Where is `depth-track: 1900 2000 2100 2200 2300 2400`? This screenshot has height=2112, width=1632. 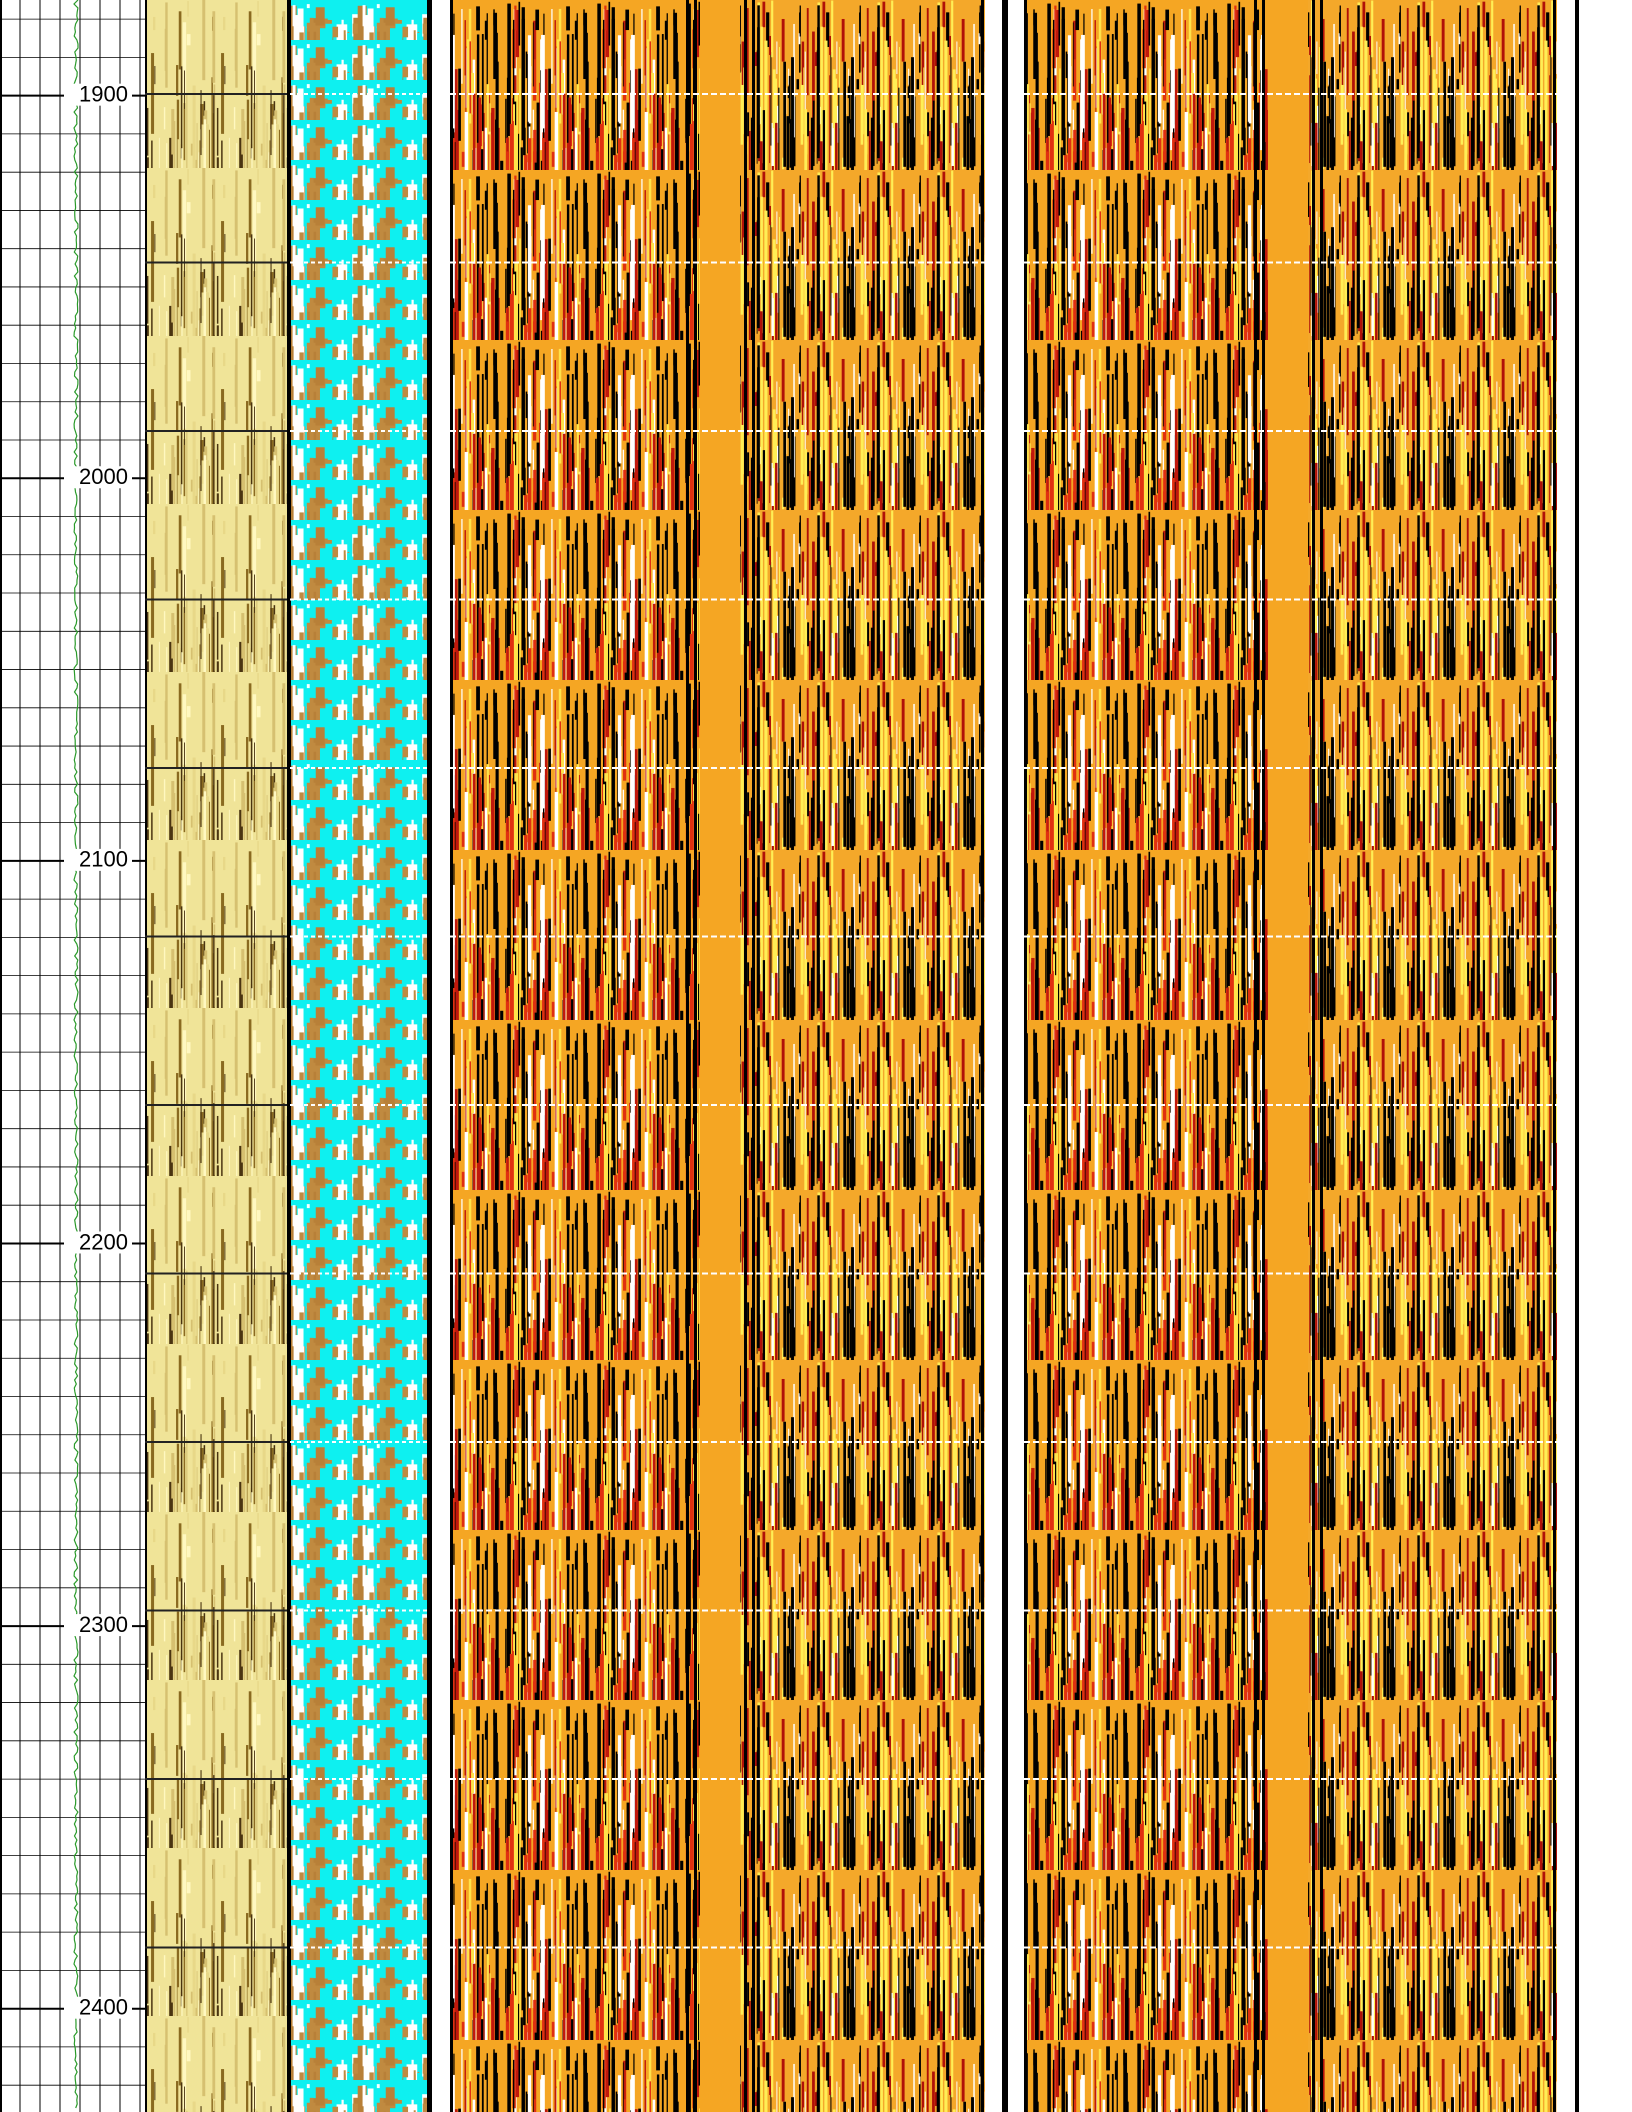 depth-track: 1900 2000 2100 2200 2300 2400 is located at coordinates (72, 1056).